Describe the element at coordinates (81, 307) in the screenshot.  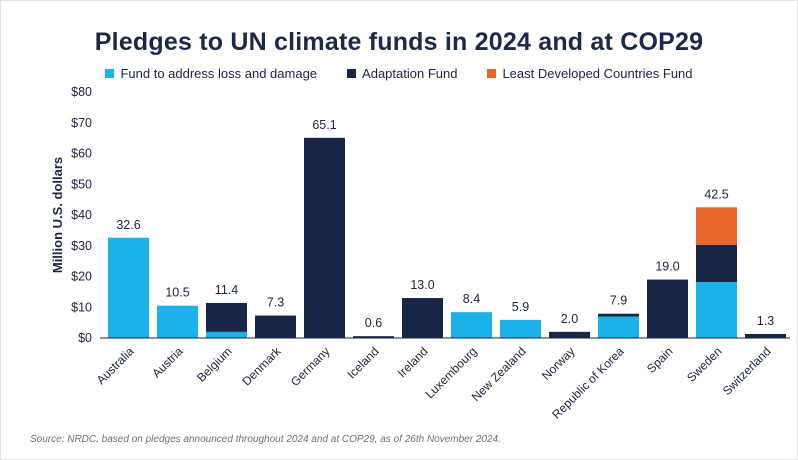
I see `y-tick-label: $10` at that location.